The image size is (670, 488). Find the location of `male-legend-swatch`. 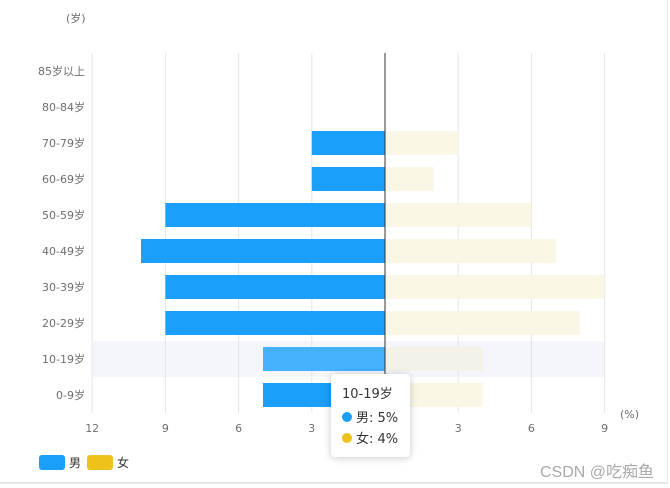

male-legend-swatch is located at coordinates (52, 462).